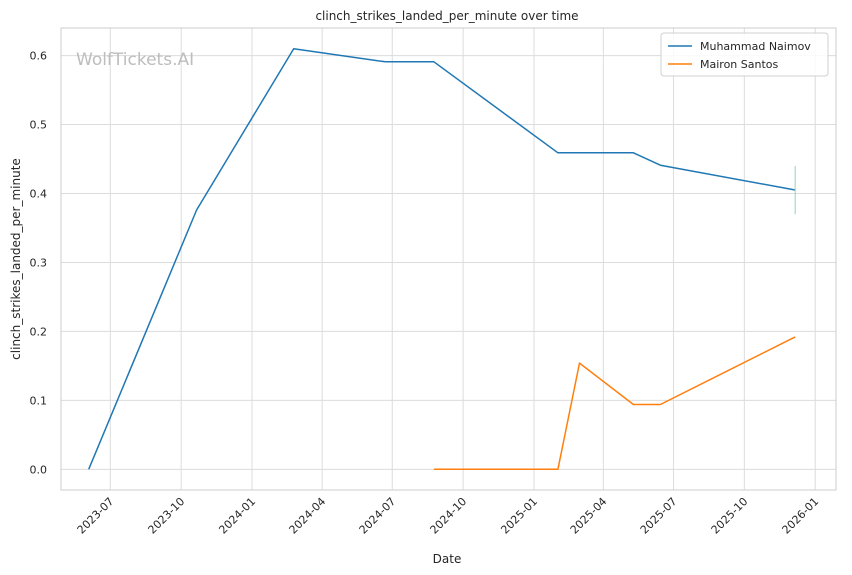 The width and height of the screenshot is (852, 575). I want to click on y-tick-label: 0.0, so click(39, 469).